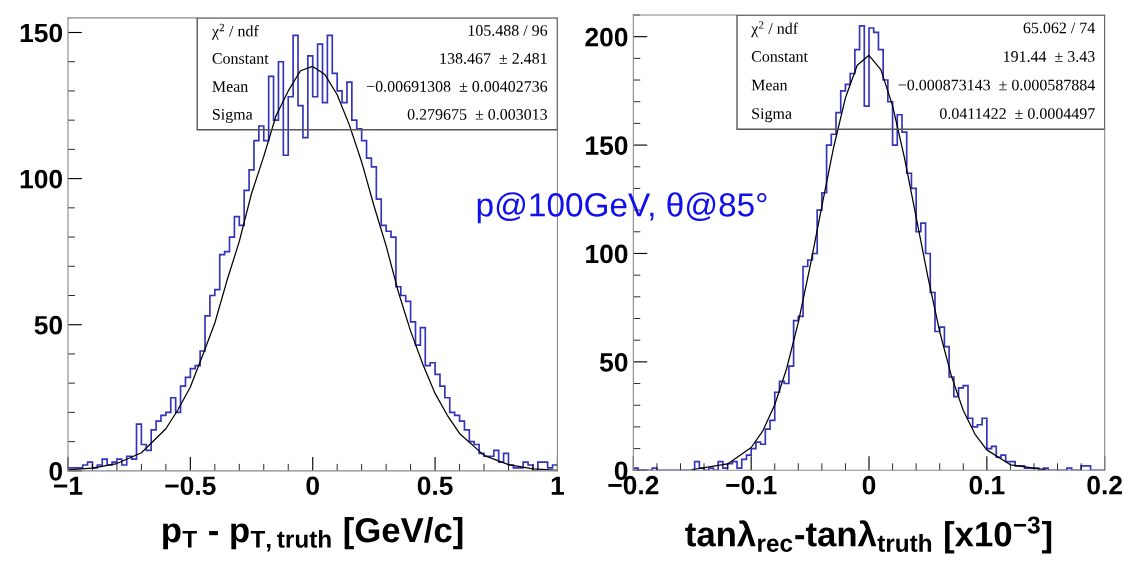 The width and height of the screenshot is (1133, 577). What do you see at coordinates (435, 486) in the screenshot?
I see `x-tick-label: 0.5` at bounding box center [435, 486].